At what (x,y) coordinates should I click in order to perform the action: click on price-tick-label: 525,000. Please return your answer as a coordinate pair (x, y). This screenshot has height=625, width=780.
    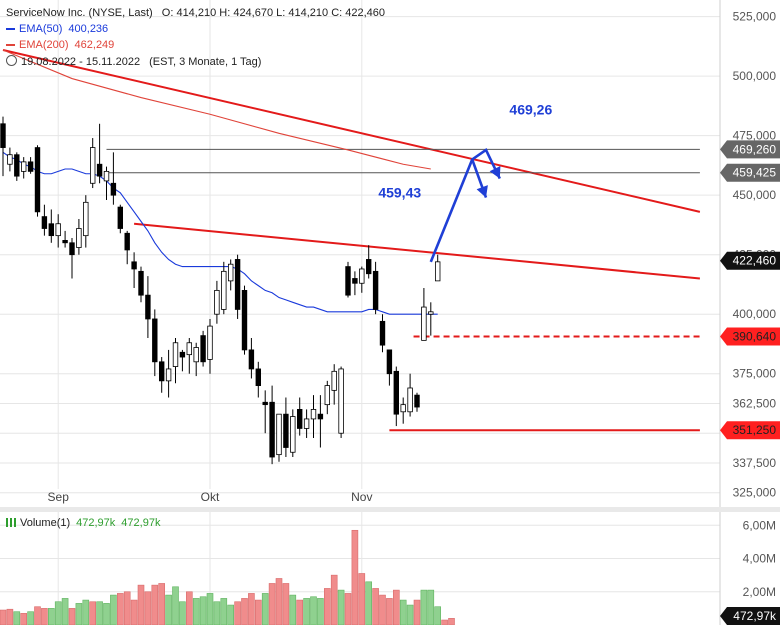
    Looking at the image, I should click on (755, 17).